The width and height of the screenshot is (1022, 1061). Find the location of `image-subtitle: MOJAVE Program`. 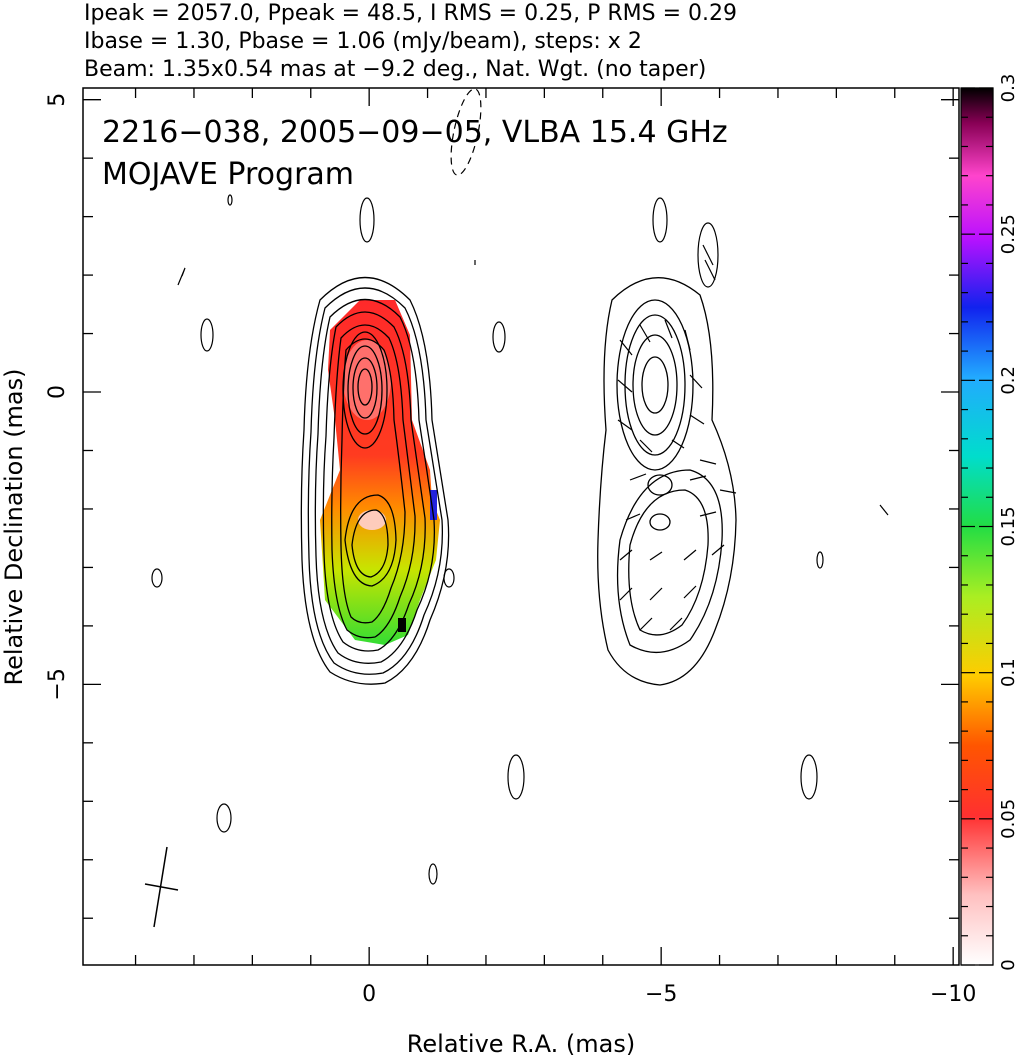

image-subtitle: MOJAVE Program is located at coordinates (228, 174).